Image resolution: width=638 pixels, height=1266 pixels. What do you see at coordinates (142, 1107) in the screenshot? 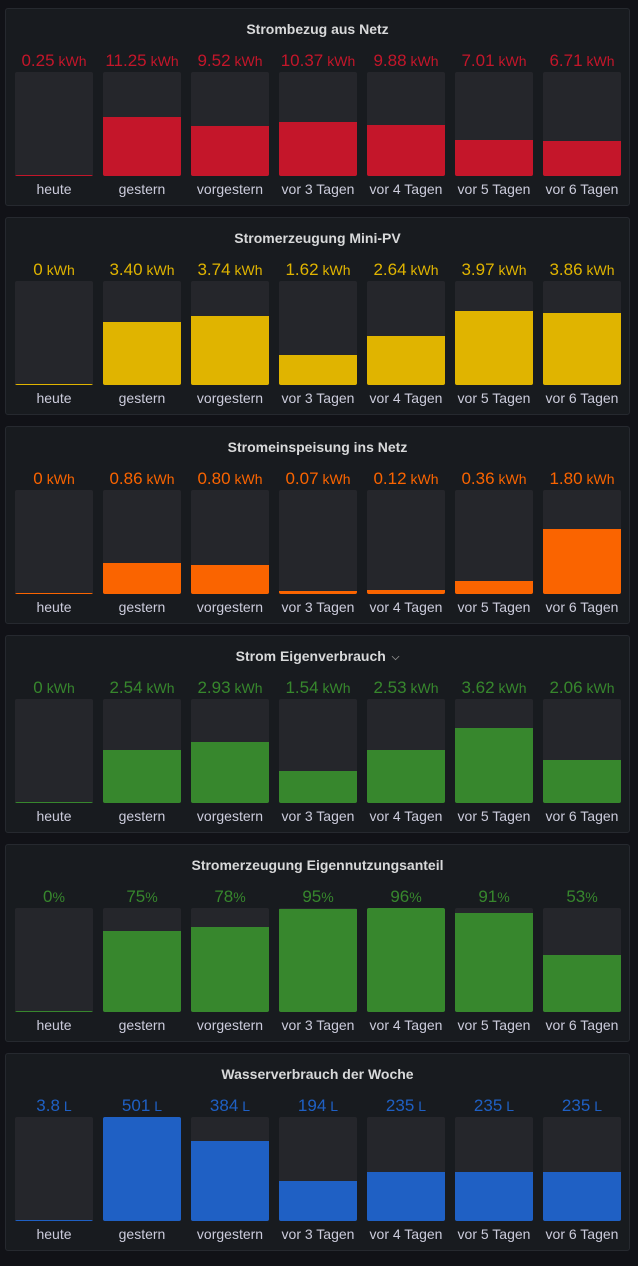
I see `bar-value-label: 501 L` at bounding box center [142, 1107].